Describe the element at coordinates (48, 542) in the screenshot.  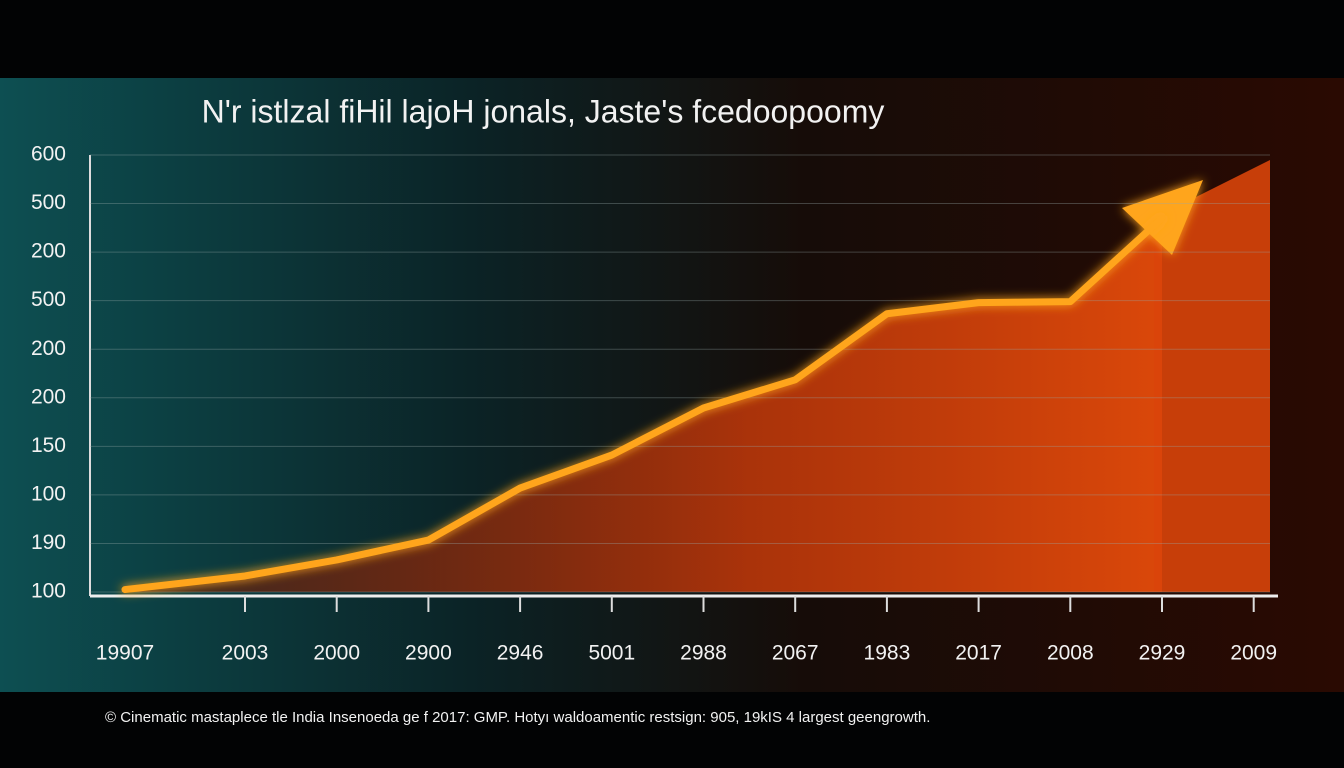
I see `y-tick-label: 190` at that location.